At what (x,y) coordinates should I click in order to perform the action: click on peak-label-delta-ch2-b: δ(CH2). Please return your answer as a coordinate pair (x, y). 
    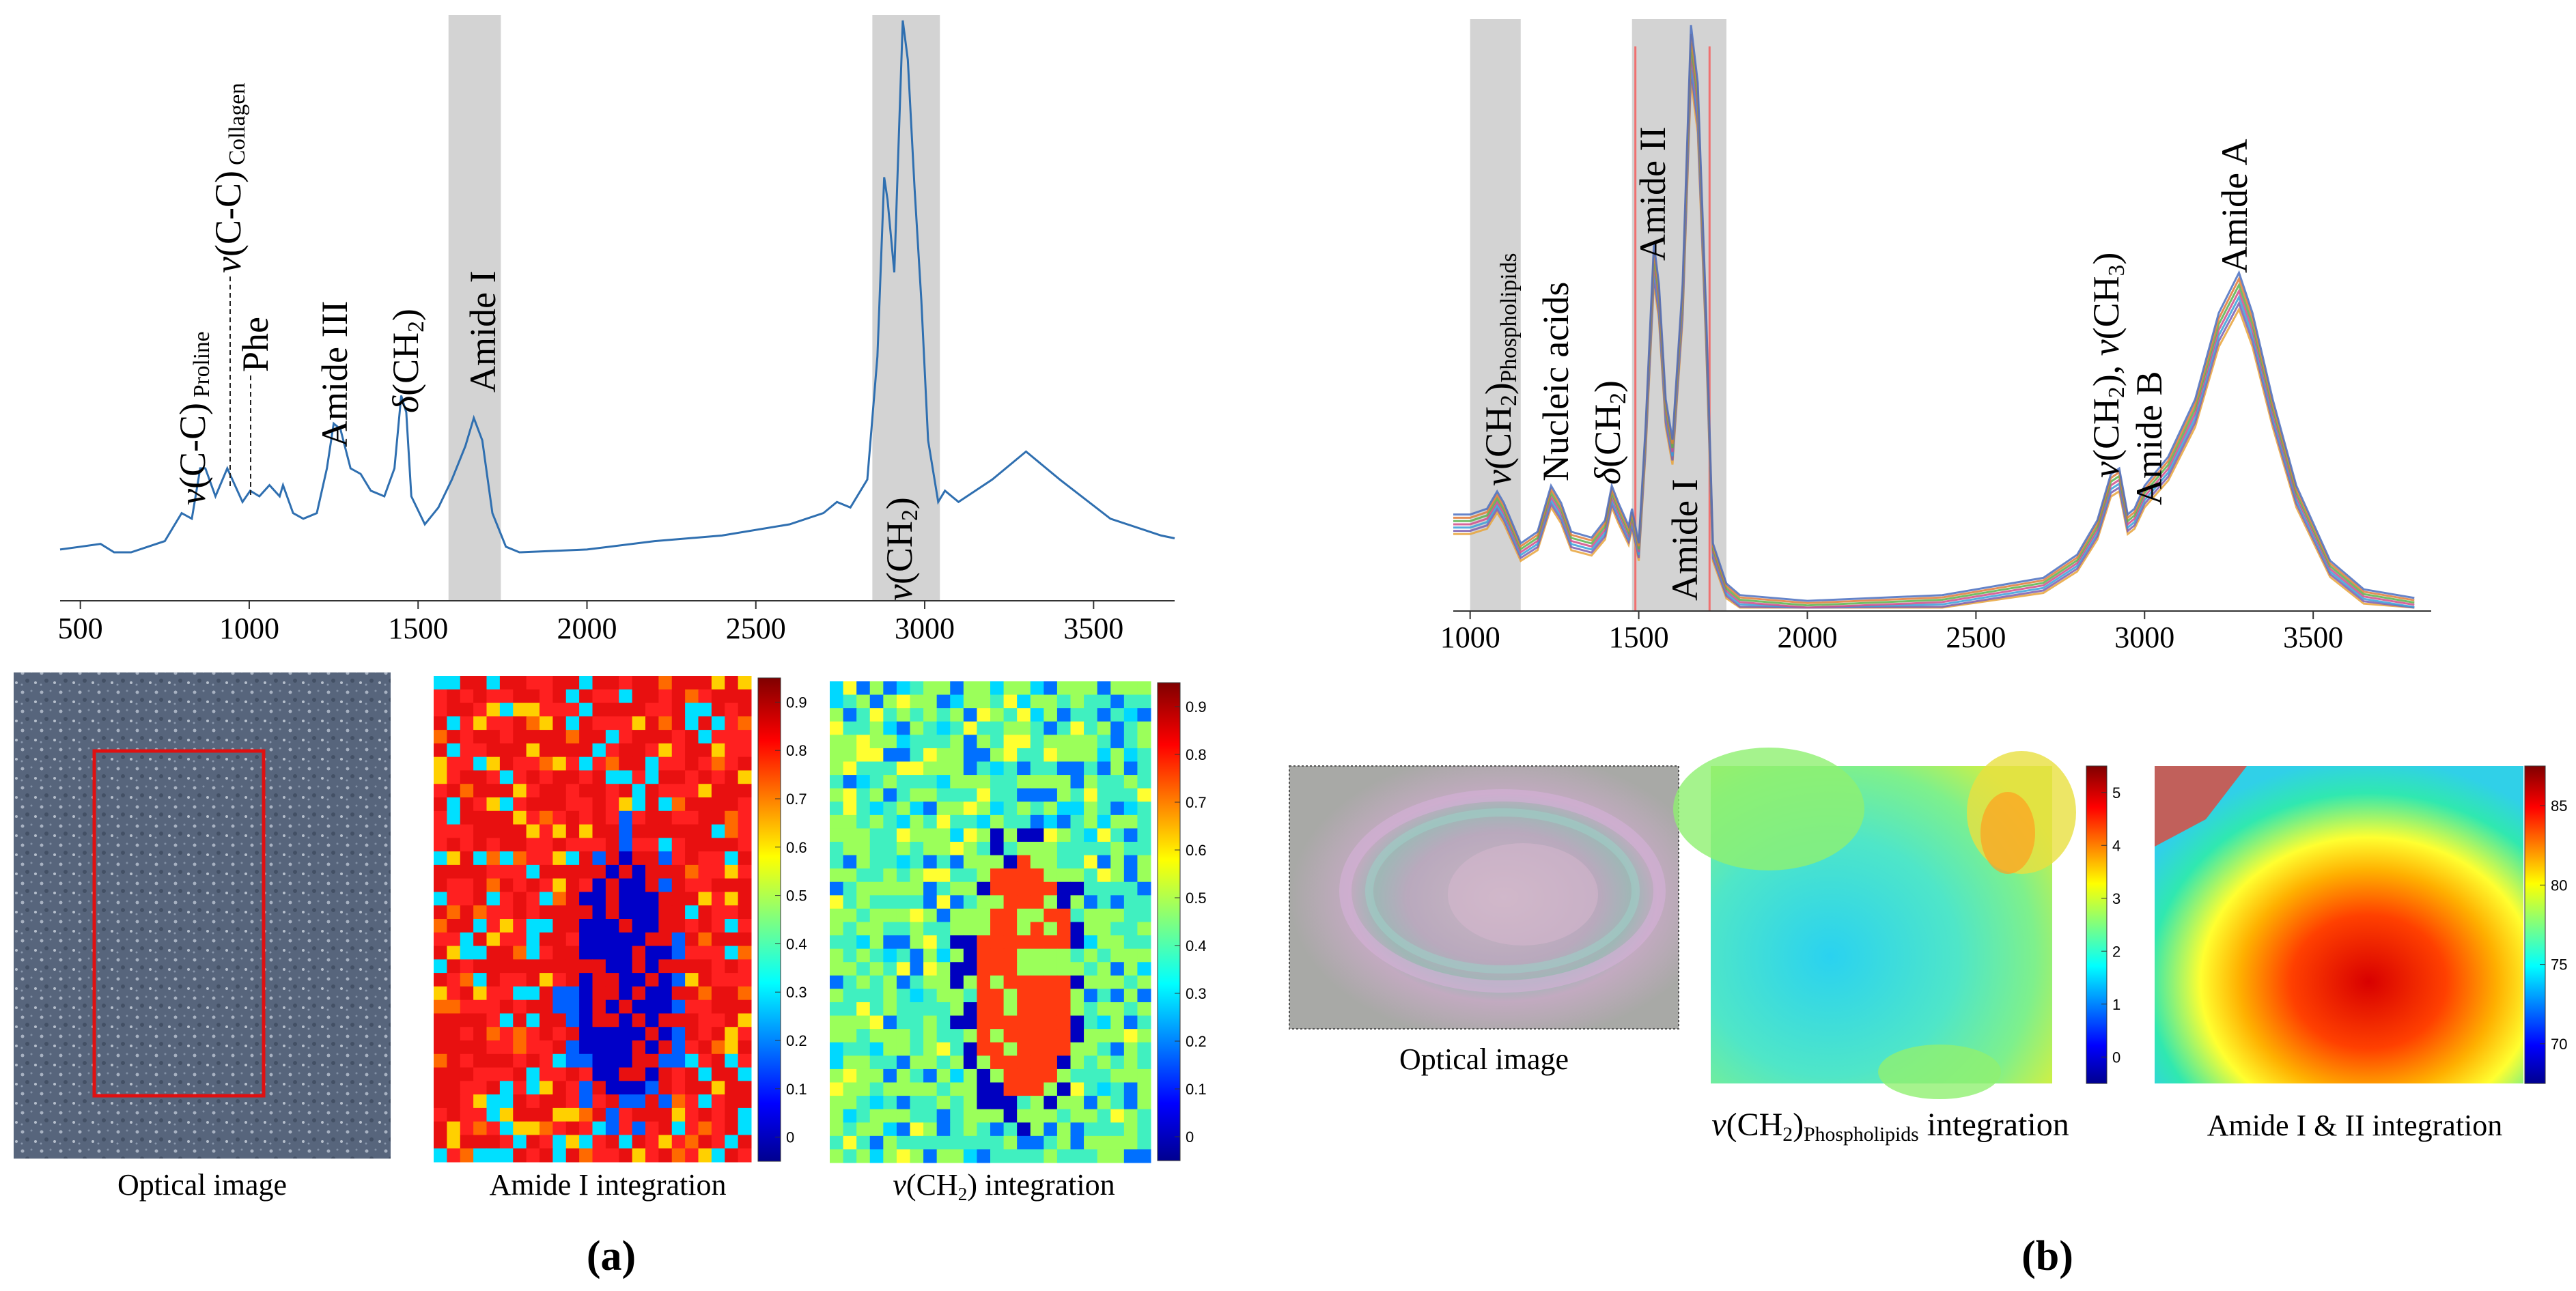
    Looking at the image, I should click on (1609, 432).